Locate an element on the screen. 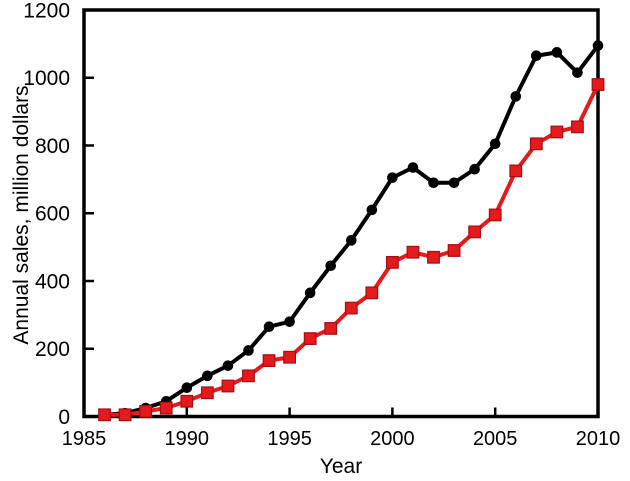  x-axis-tick-label: 1990 is located at coordinates (187, 439).